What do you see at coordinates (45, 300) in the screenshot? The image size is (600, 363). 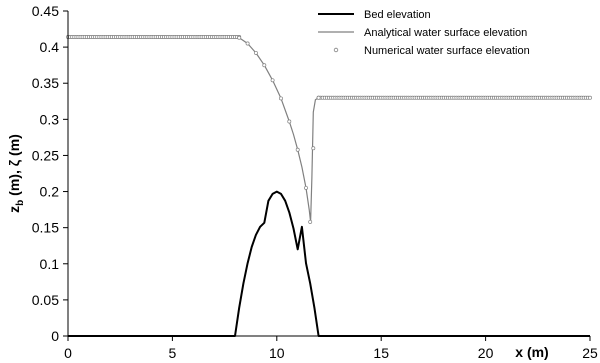 I see `y-tick-label: 0.05` at bounding box center [45, 300].